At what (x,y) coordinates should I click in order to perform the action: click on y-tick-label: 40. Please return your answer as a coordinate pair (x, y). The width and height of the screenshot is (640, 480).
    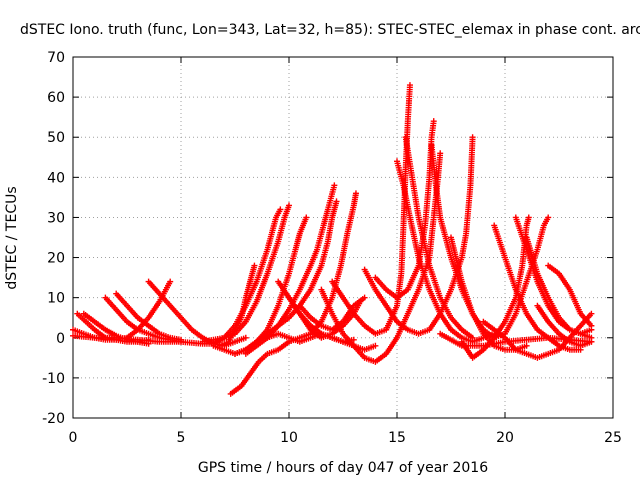
    Looking at the image, I should click on (56, 178).